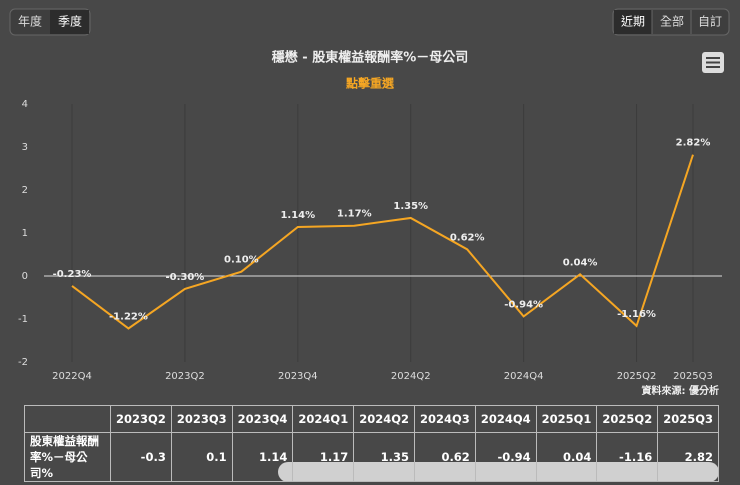  I want to click on quarter-button: 季度, so click(70, 21).